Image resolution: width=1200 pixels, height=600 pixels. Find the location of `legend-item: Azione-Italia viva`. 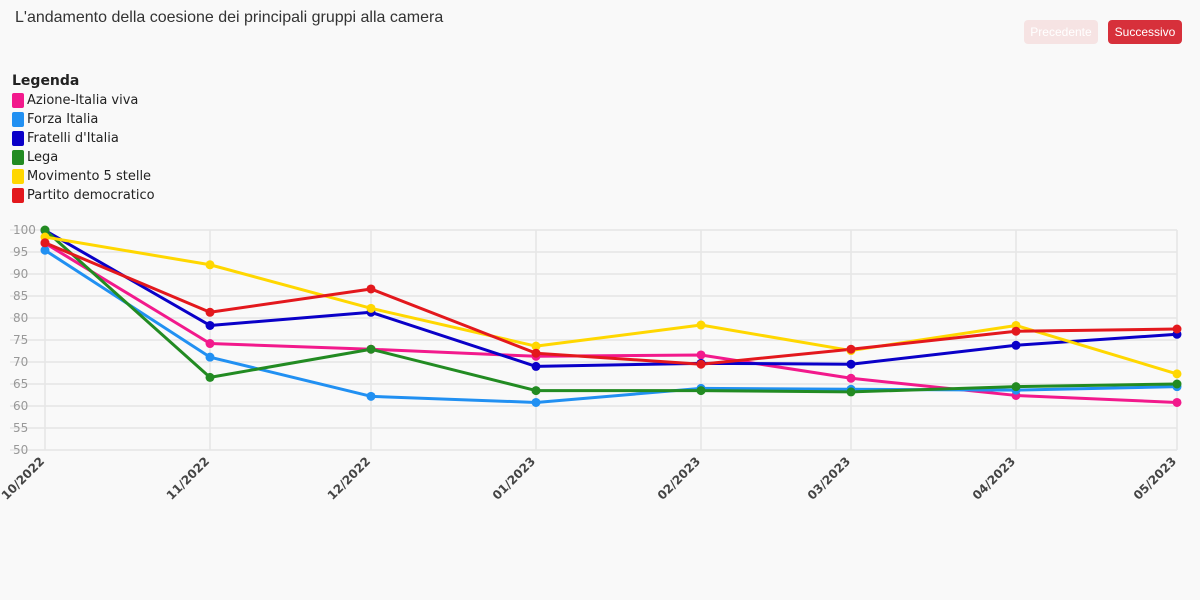

legend-item: Azione-Italia viva is located at coordinates (83, 100).